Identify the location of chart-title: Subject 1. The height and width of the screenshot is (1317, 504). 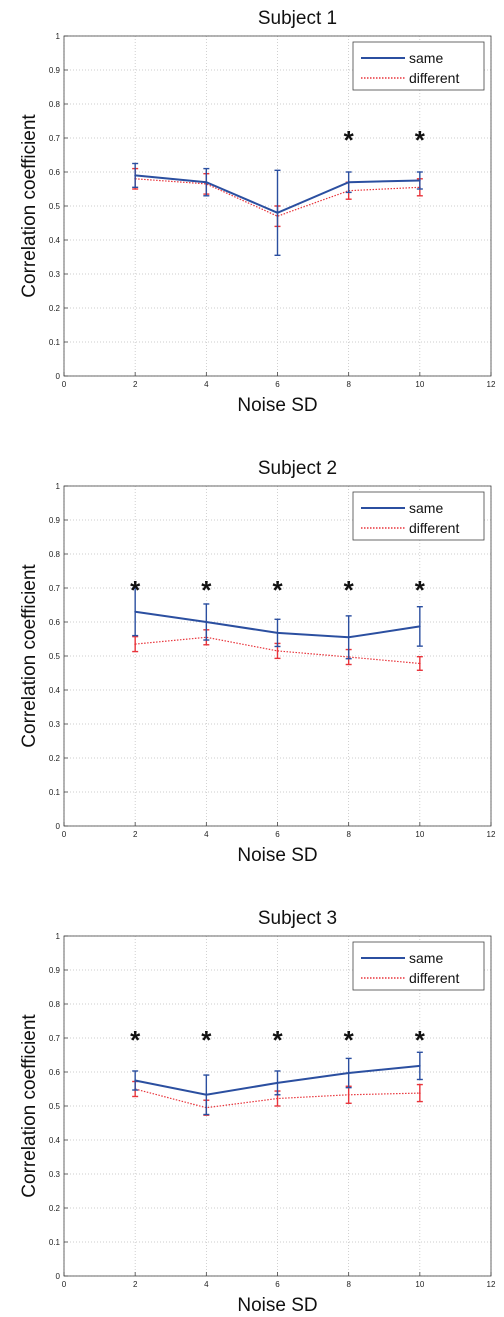
(297, 18).